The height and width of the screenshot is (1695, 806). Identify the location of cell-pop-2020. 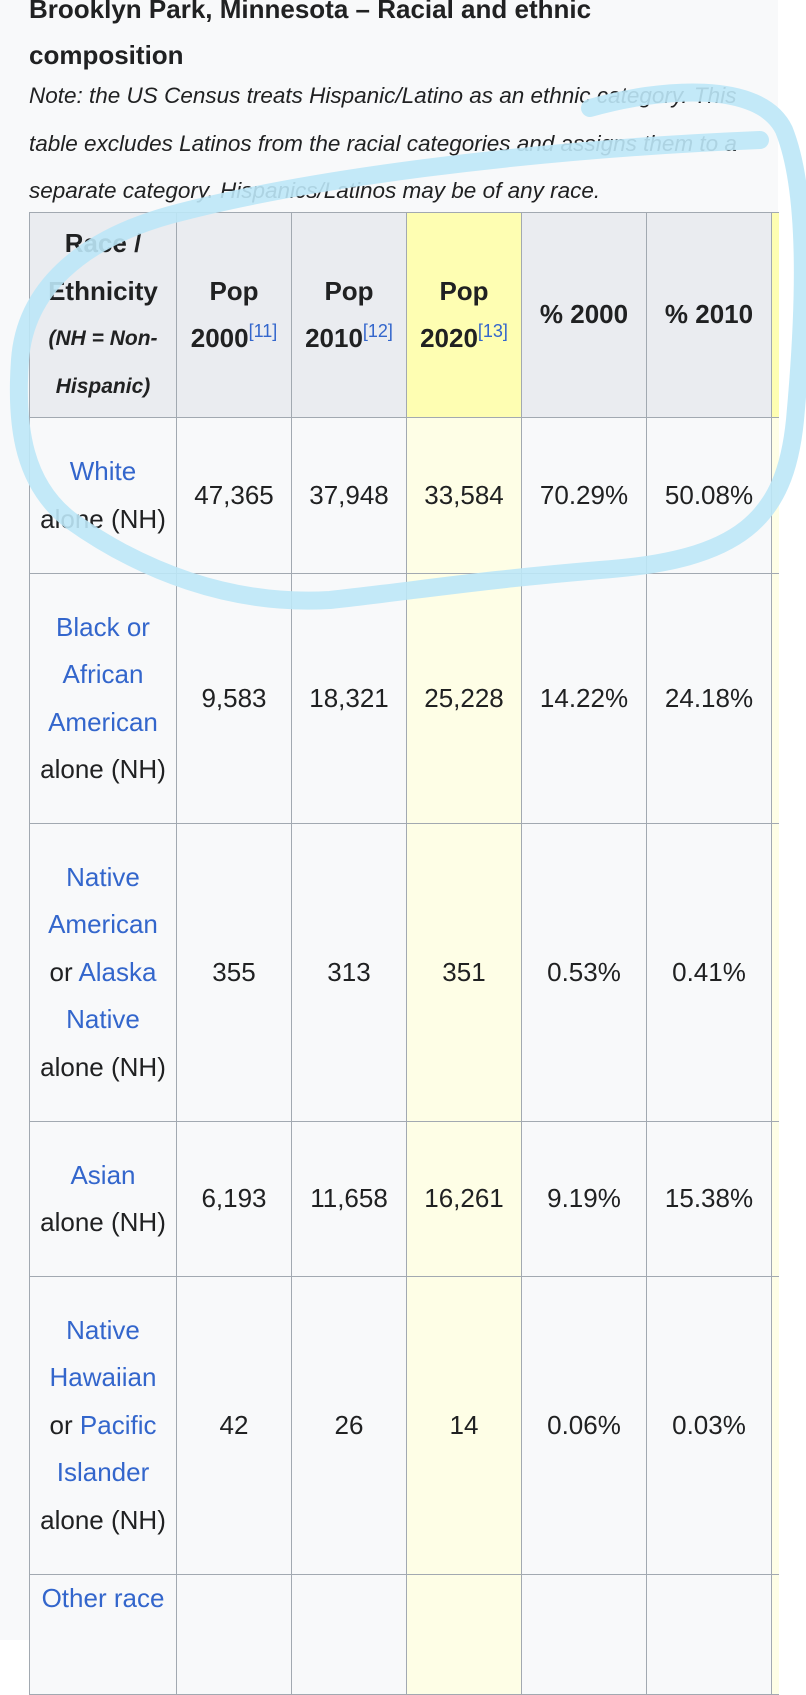
(464, 1634).